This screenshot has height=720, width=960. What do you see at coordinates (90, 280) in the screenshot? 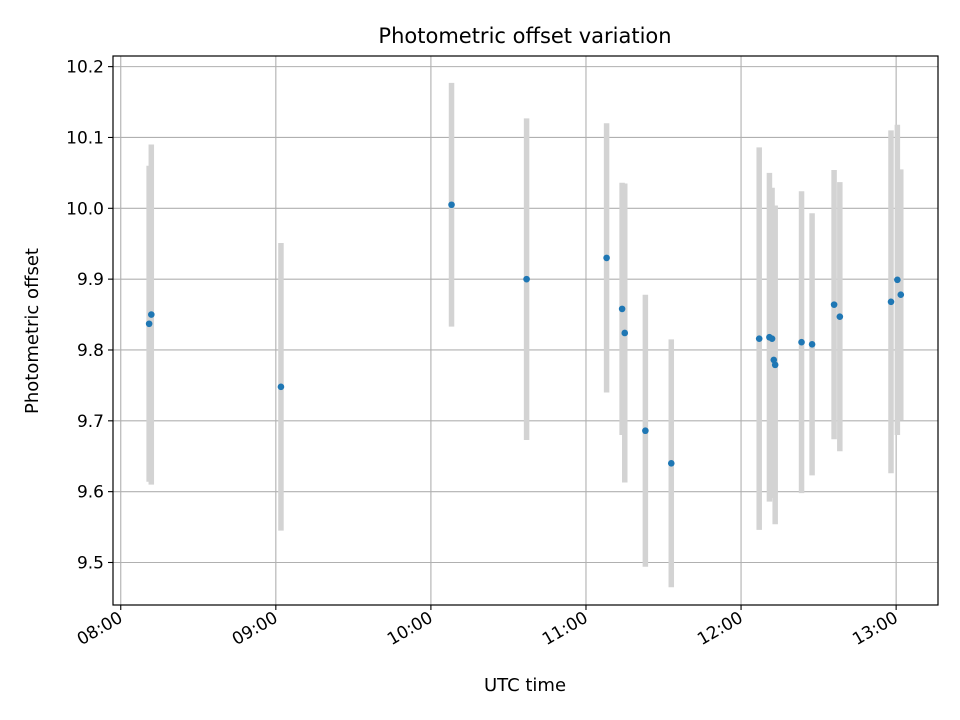
I see `y-tick-label: 9.9` at bounding box center [90, 280].